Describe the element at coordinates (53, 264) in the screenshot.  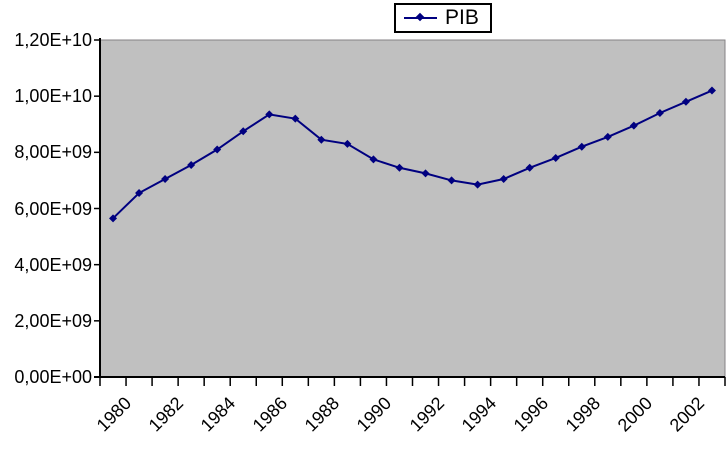
I see `y-axis-tick-label: 4,00E+09` at that location.